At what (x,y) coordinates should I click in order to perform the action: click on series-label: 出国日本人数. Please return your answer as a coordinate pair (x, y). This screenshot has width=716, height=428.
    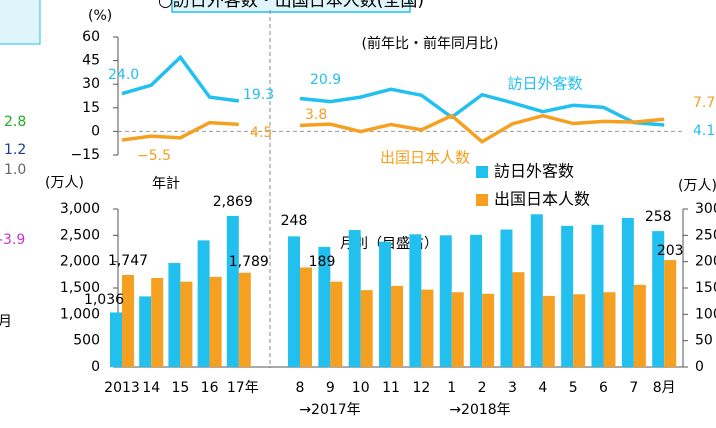
    Looking at the image, I should click on (425, 158).